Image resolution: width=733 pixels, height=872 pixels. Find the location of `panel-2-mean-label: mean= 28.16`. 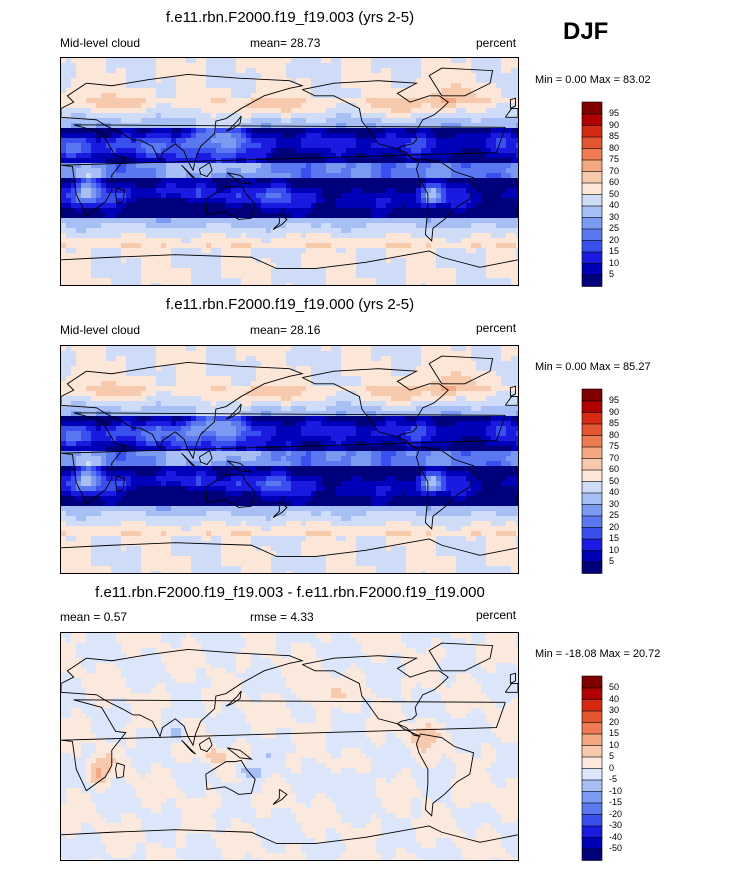

panel-2-mean-label: mean= 28.16 is located at coordinates (285, 330).